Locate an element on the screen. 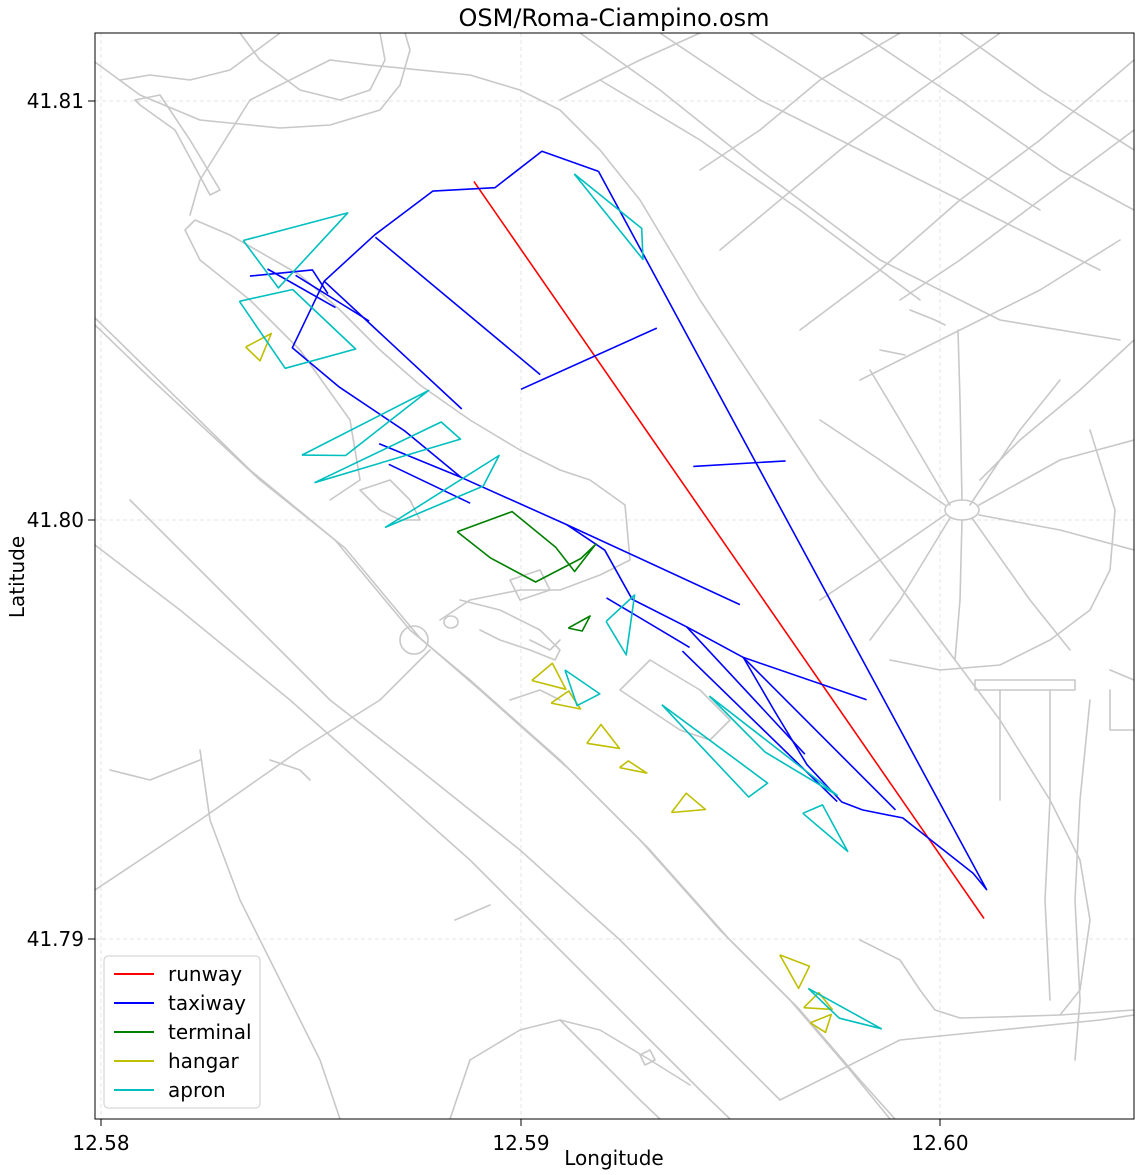 Image resolution: width=1145 pixels, height=1175 pixels. road-roundabout-west is located at coordinates (414, 640).